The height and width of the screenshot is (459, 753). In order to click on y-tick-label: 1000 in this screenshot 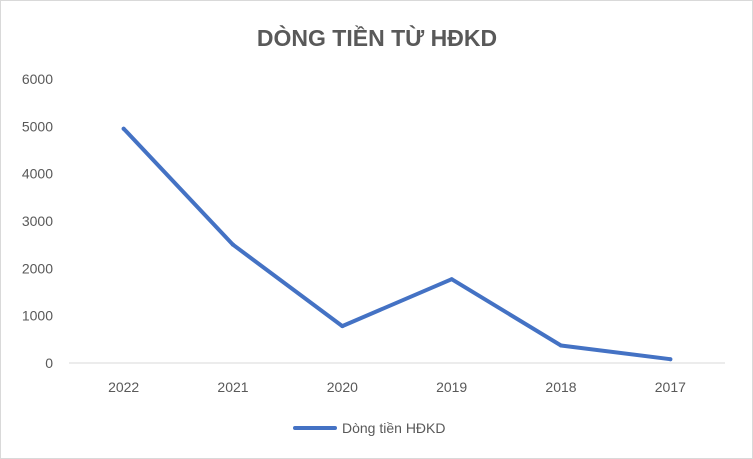, I will do `click(37, 316)`.